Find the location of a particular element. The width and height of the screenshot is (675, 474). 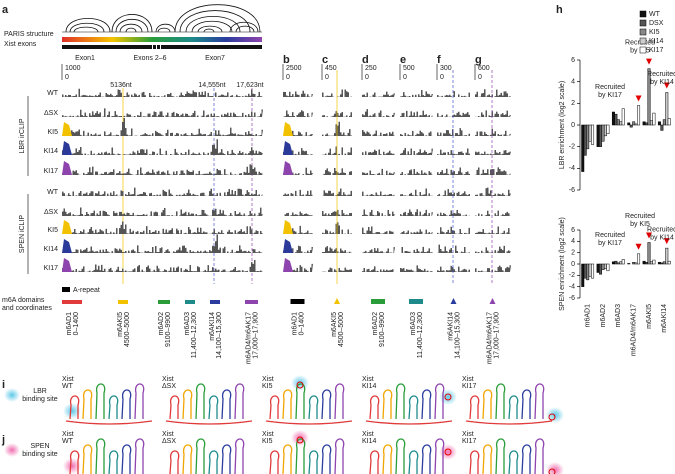

exon-label: Exon1 is located at coordinates (85, 58).